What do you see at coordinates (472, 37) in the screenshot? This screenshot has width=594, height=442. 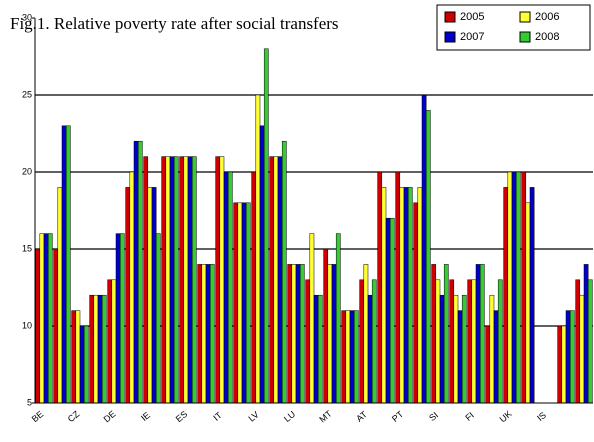 I see `legend-label: 2007` at bounding box center [472, 37].